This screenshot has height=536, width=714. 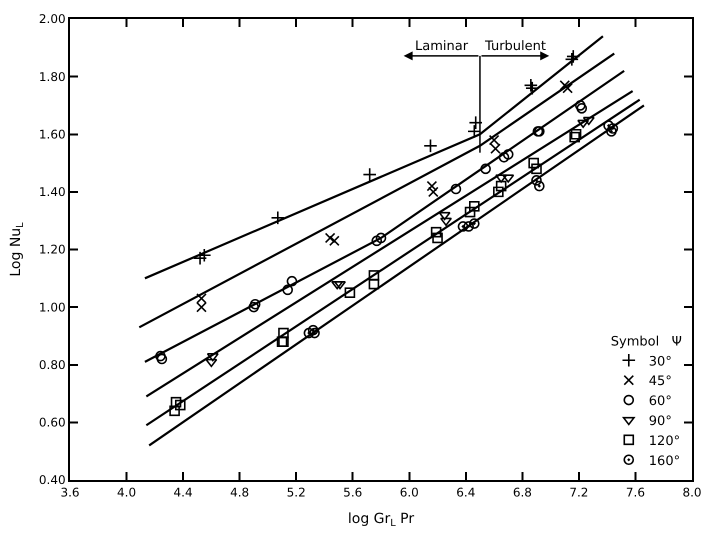 What do you see at coordinates (660, 422) in the screenshot?
I see `legend-label: 90°` at bounding box center [660, 422].